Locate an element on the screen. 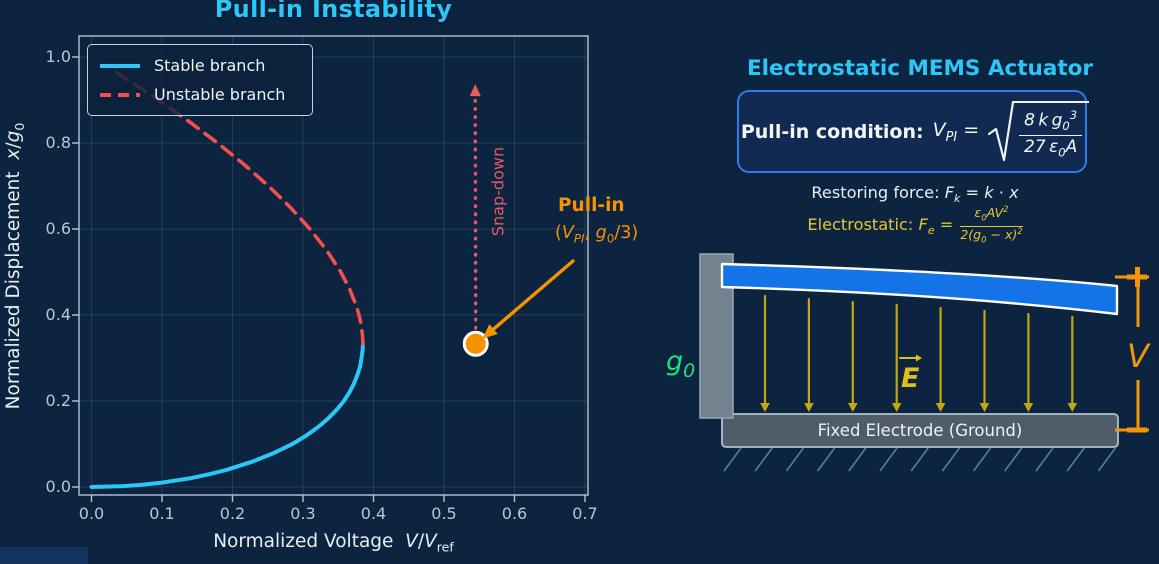  legend: Stable branch Unstable branch is located at coordinates (200, 80).